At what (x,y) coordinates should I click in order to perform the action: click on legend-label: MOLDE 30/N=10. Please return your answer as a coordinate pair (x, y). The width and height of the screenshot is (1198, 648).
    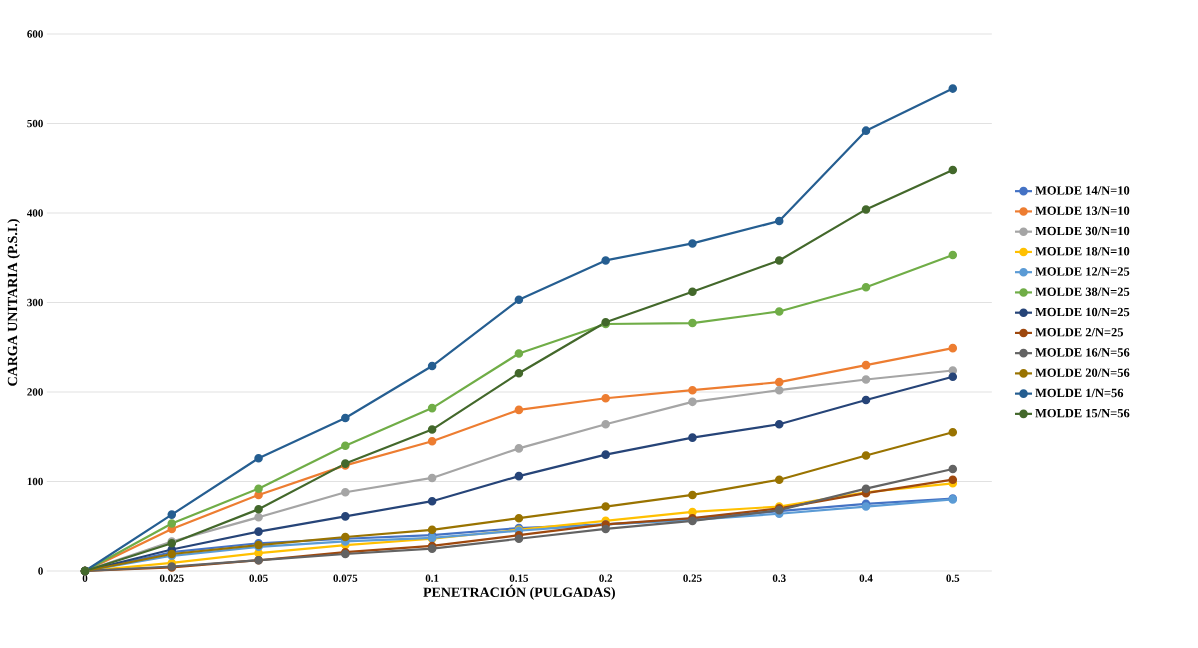
    Looking at the image, I should click on (1082, 231).